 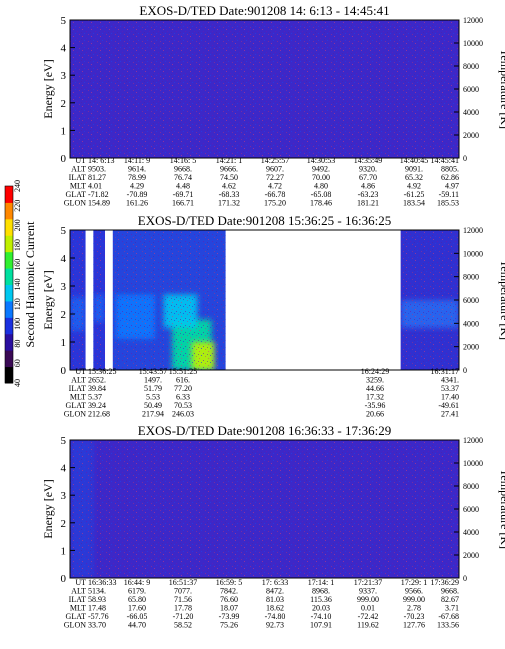 I want to click on y2-tick-label: 8000, so click(x=471, y=486).